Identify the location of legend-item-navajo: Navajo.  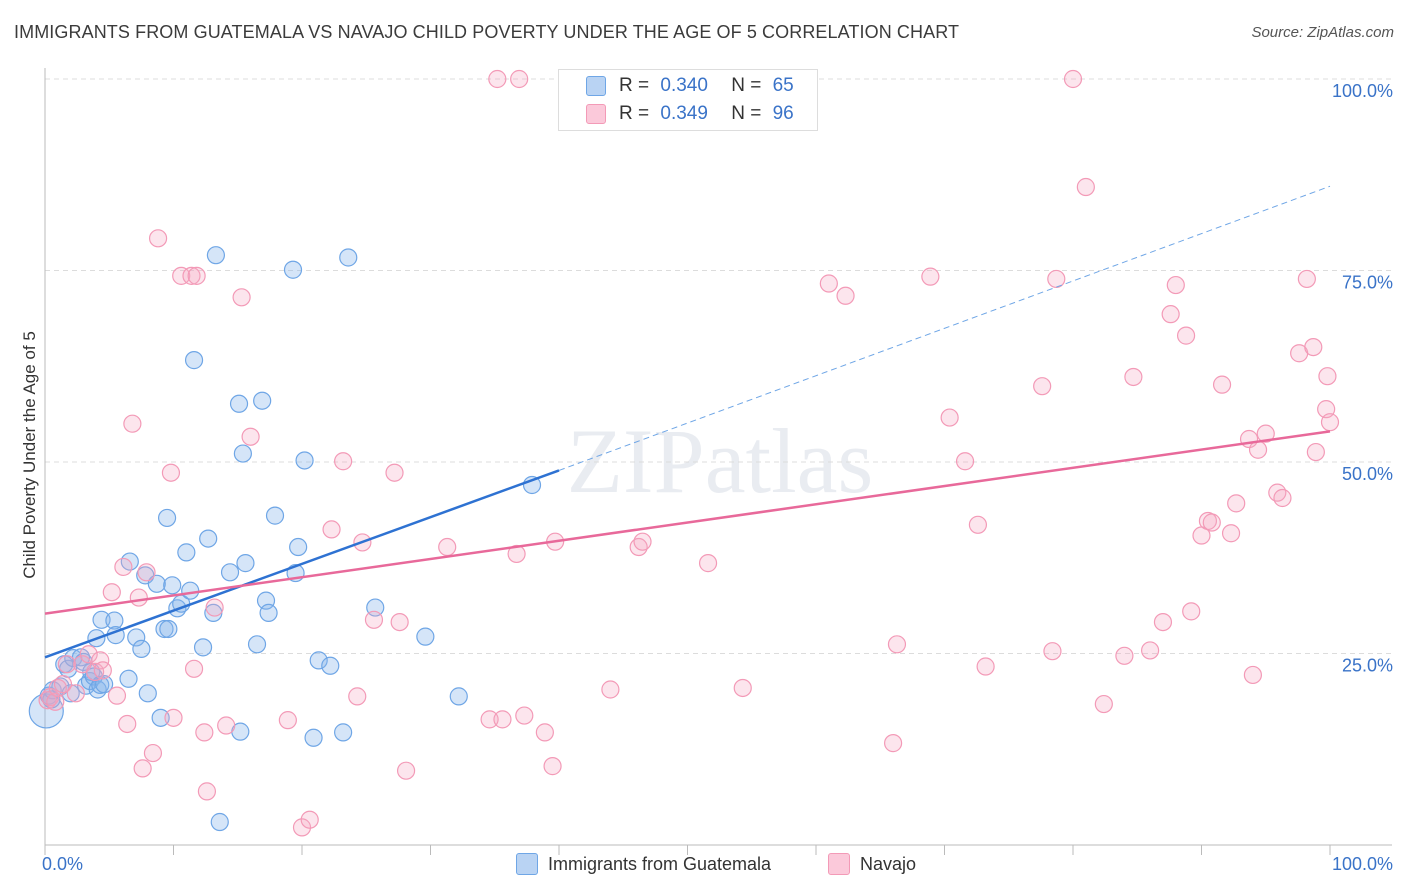
(872, 864).